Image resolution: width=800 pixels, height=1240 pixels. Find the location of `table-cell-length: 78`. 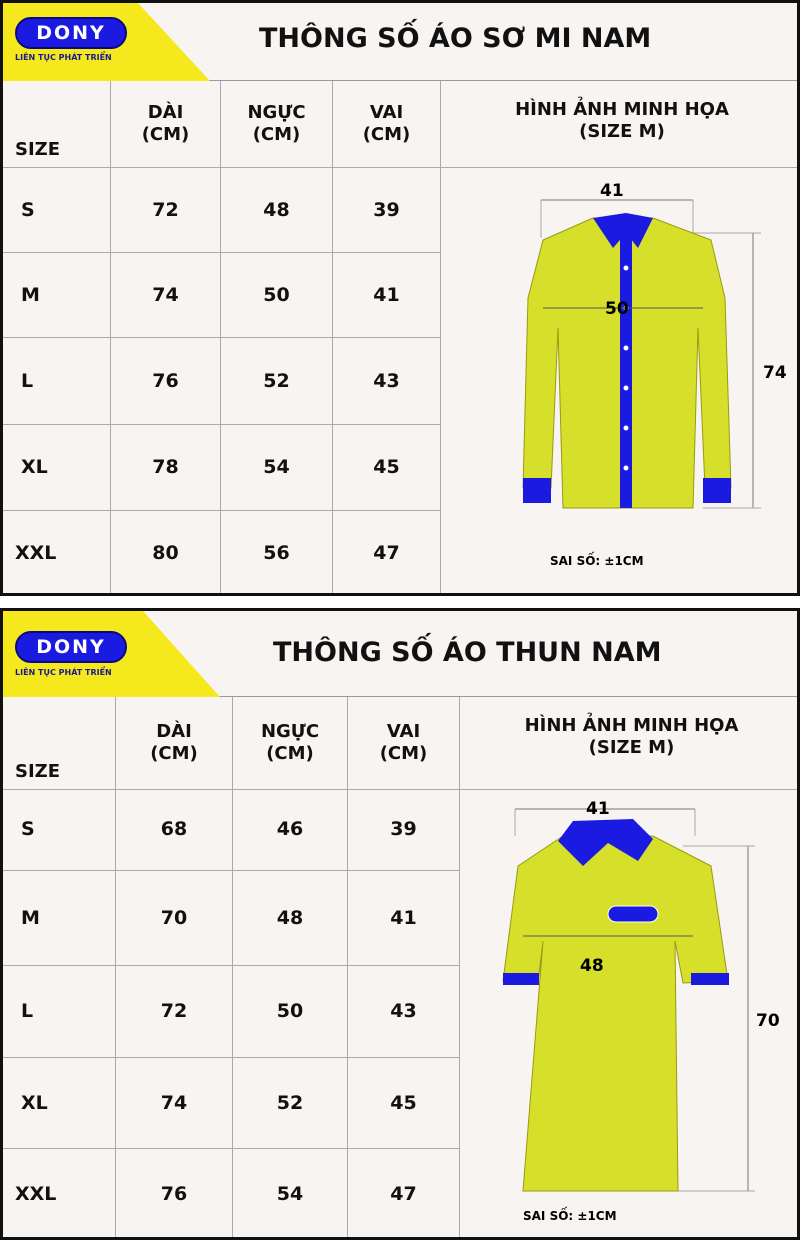

table-cell-length: 78 is located at coordinates (166, 468).